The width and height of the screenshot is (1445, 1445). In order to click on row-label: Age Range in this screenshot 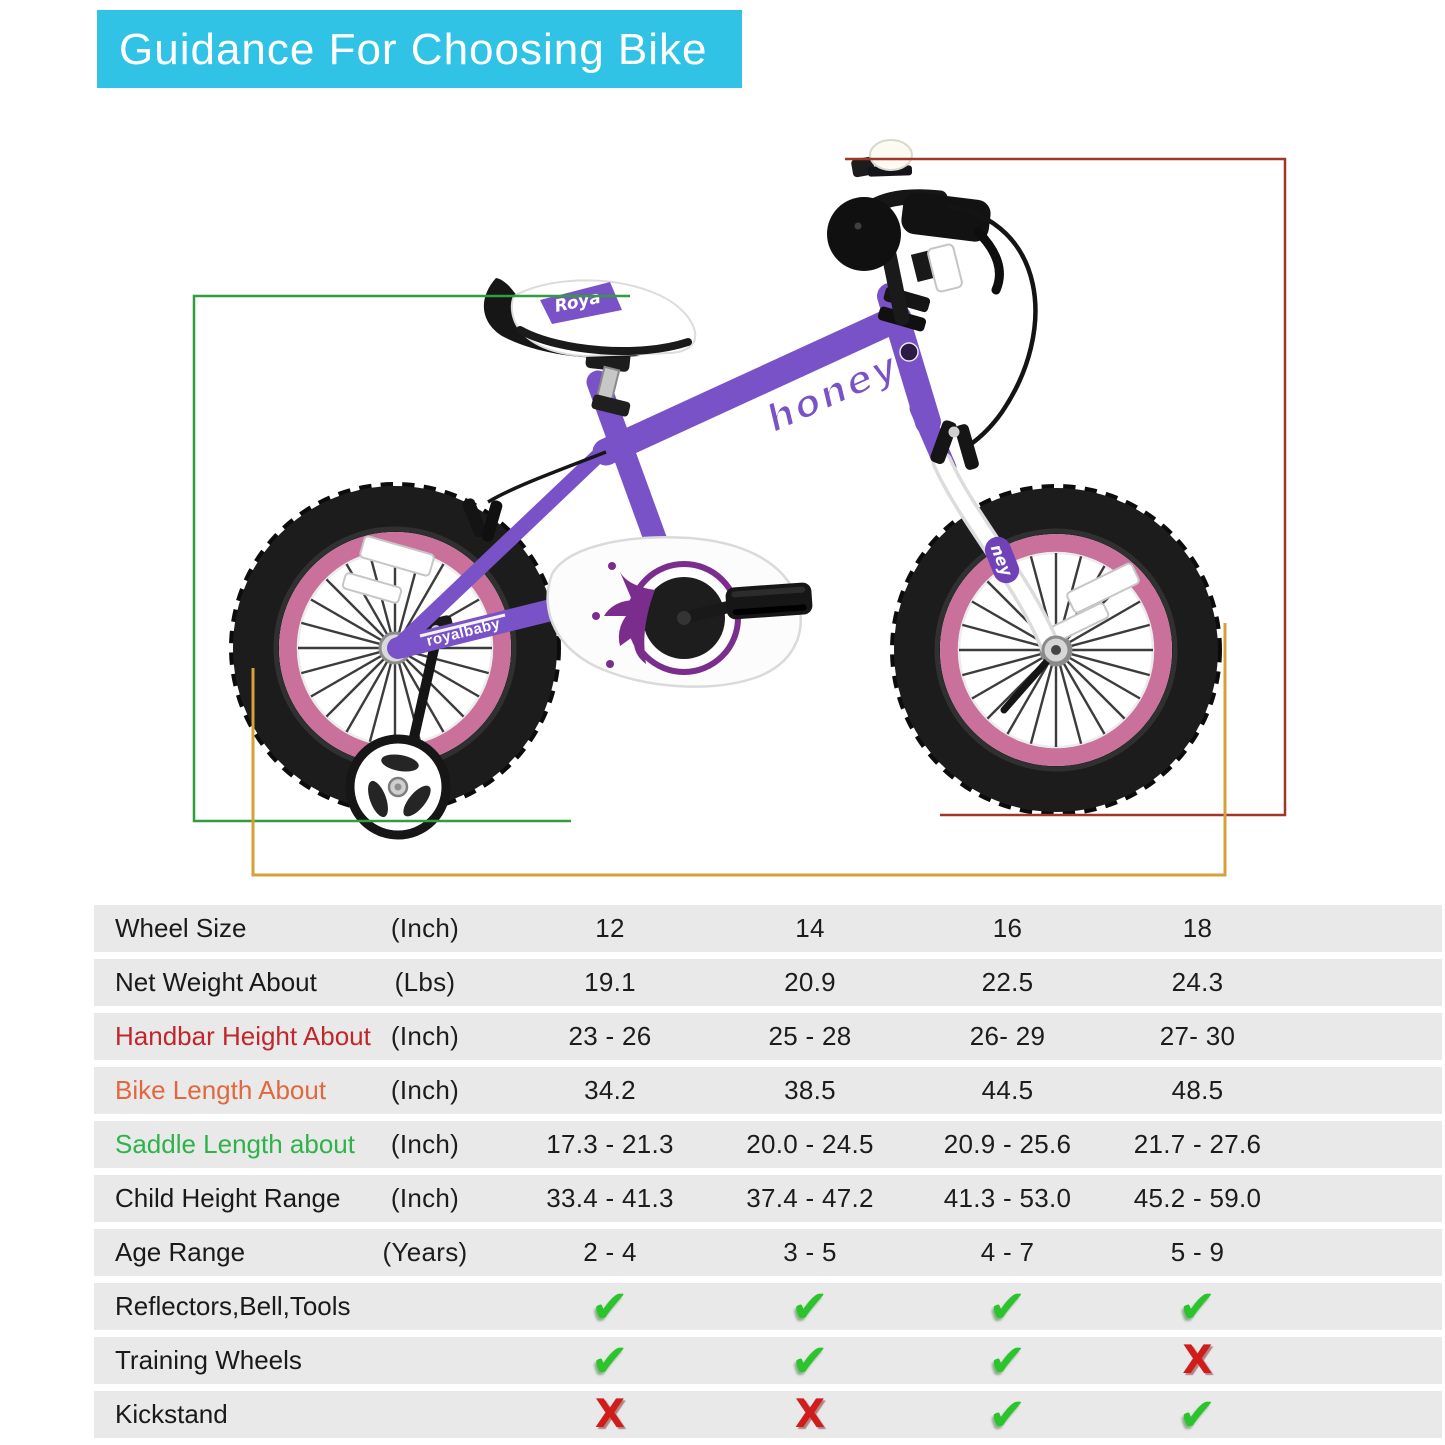, I will do `click(180, 1252)`.